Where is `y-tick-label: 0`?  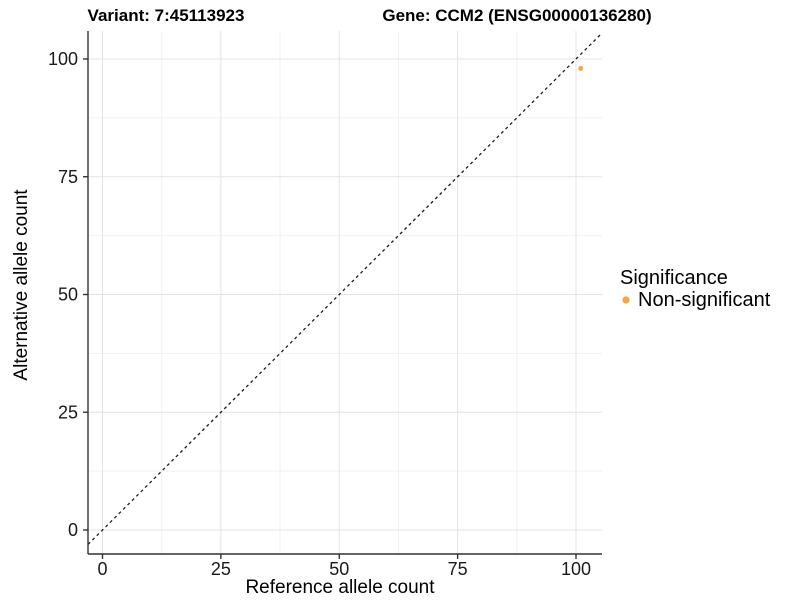 y-tick-label: 0 is located at coordinates (73, 530).